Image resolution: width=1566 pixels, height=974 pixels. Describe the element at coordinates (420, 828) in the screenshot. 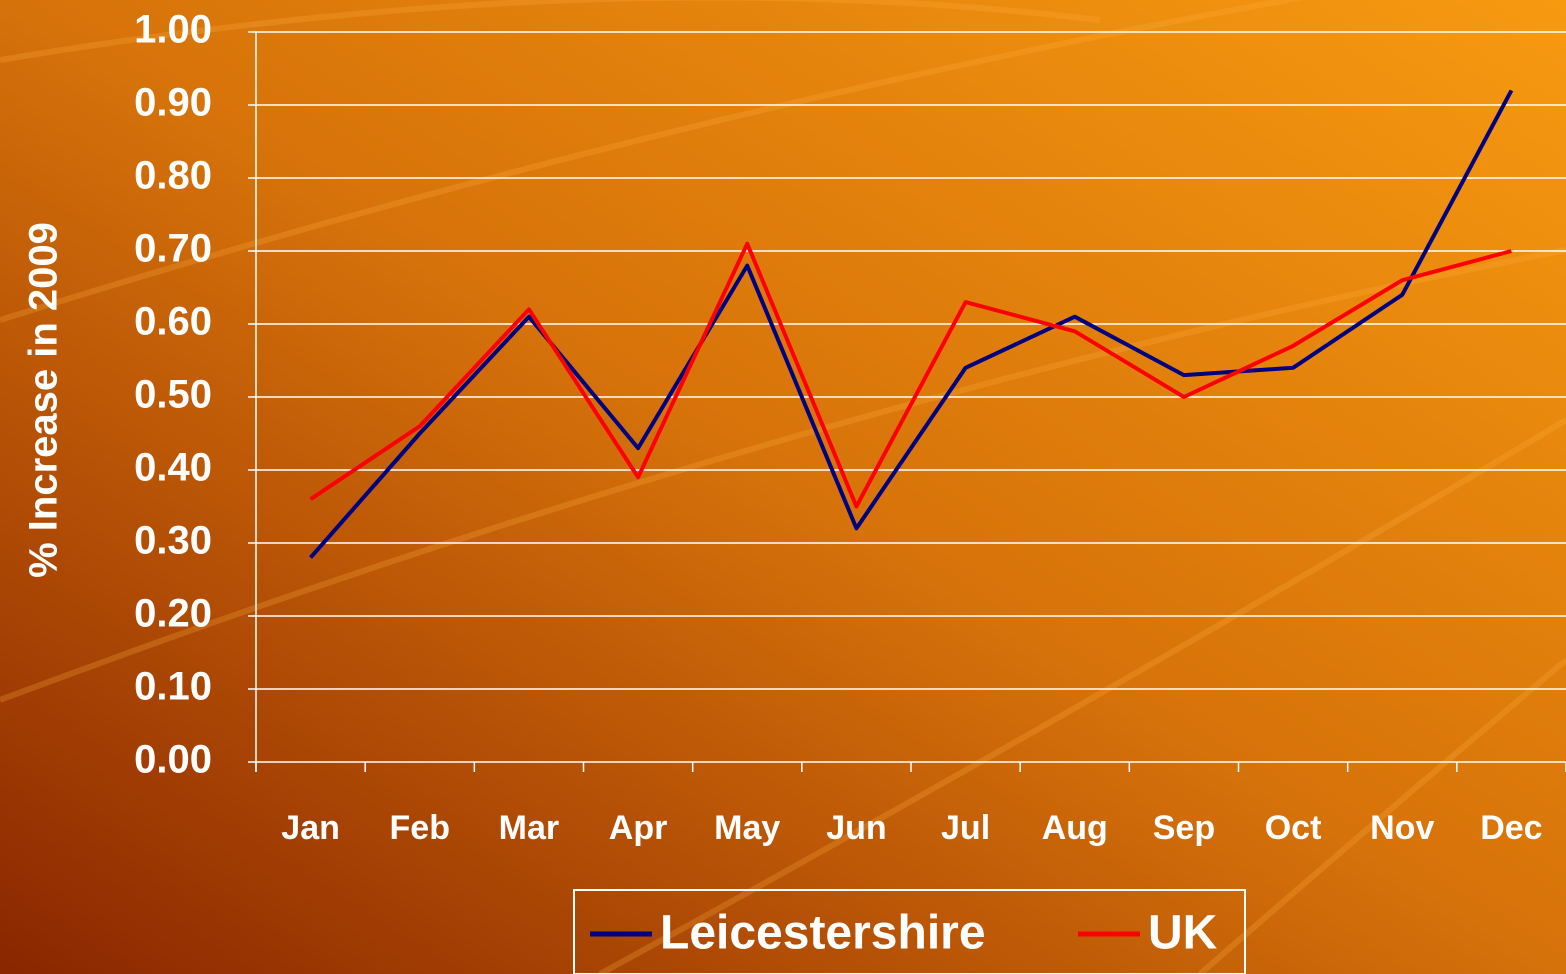

I see `x-tick-label: Feb` at that location.